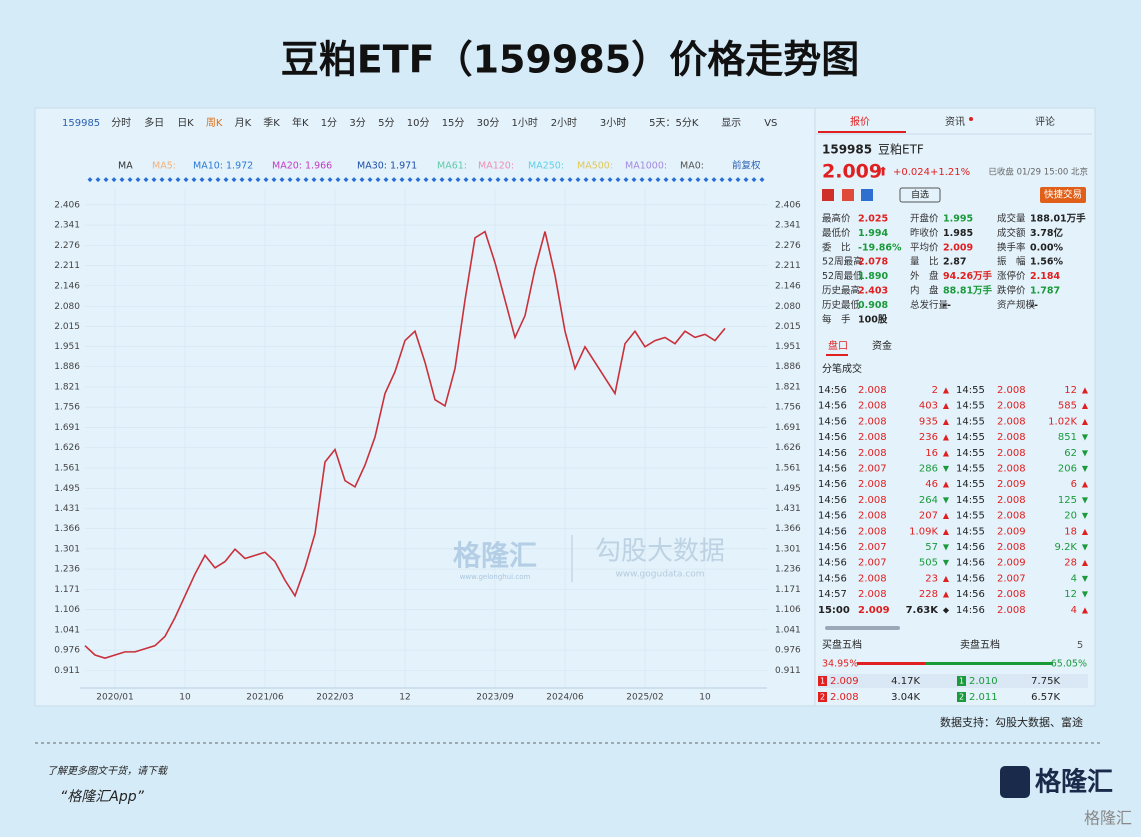 The image size is (1141, 837). What do you see at coordinates (525, 123) in the screenshot?
I see `toolbar-item: 1小时` at bounding box center [525, 123].